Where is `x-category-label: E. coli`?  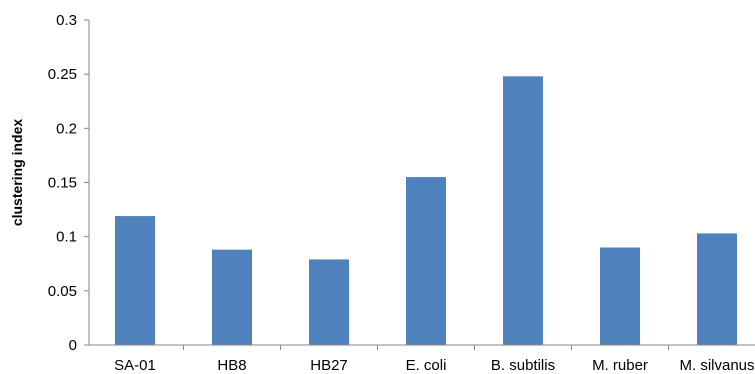
x-category-label: E. coli is located at coordinates (426, 365).